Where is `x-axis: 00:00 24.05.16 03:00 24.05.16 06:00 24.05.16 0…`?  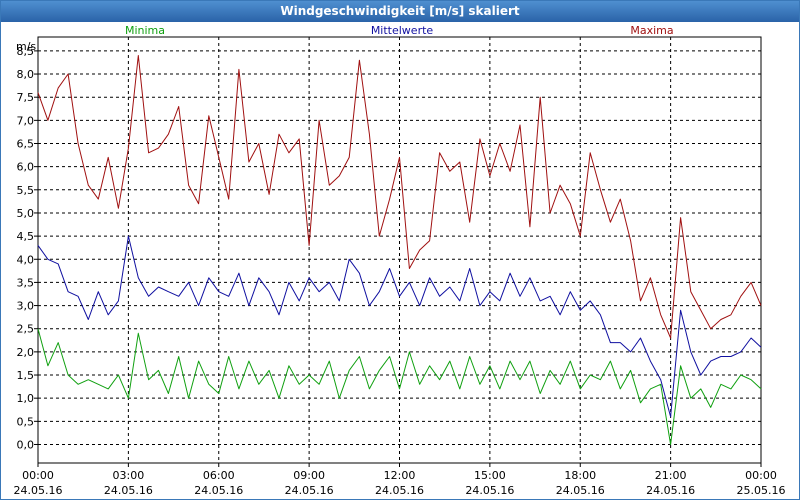 x-axis: 00:00 24.05.16 03:00 24.05.16 06:00 24.05.16 0… is located at coordinates (400, 480).